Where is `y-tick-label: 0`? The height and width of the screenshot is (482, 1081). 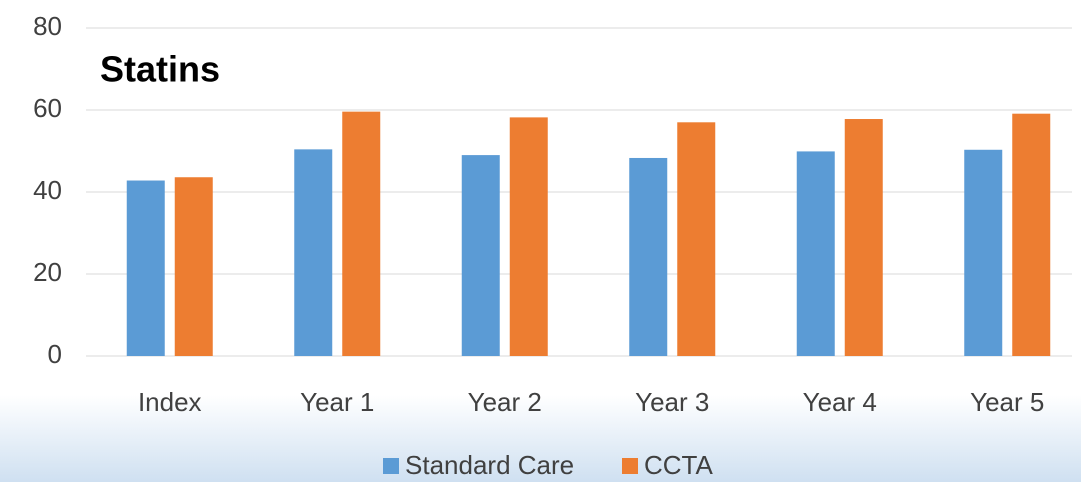 y-tick-label: 0 is located at coordinates (55, 354).